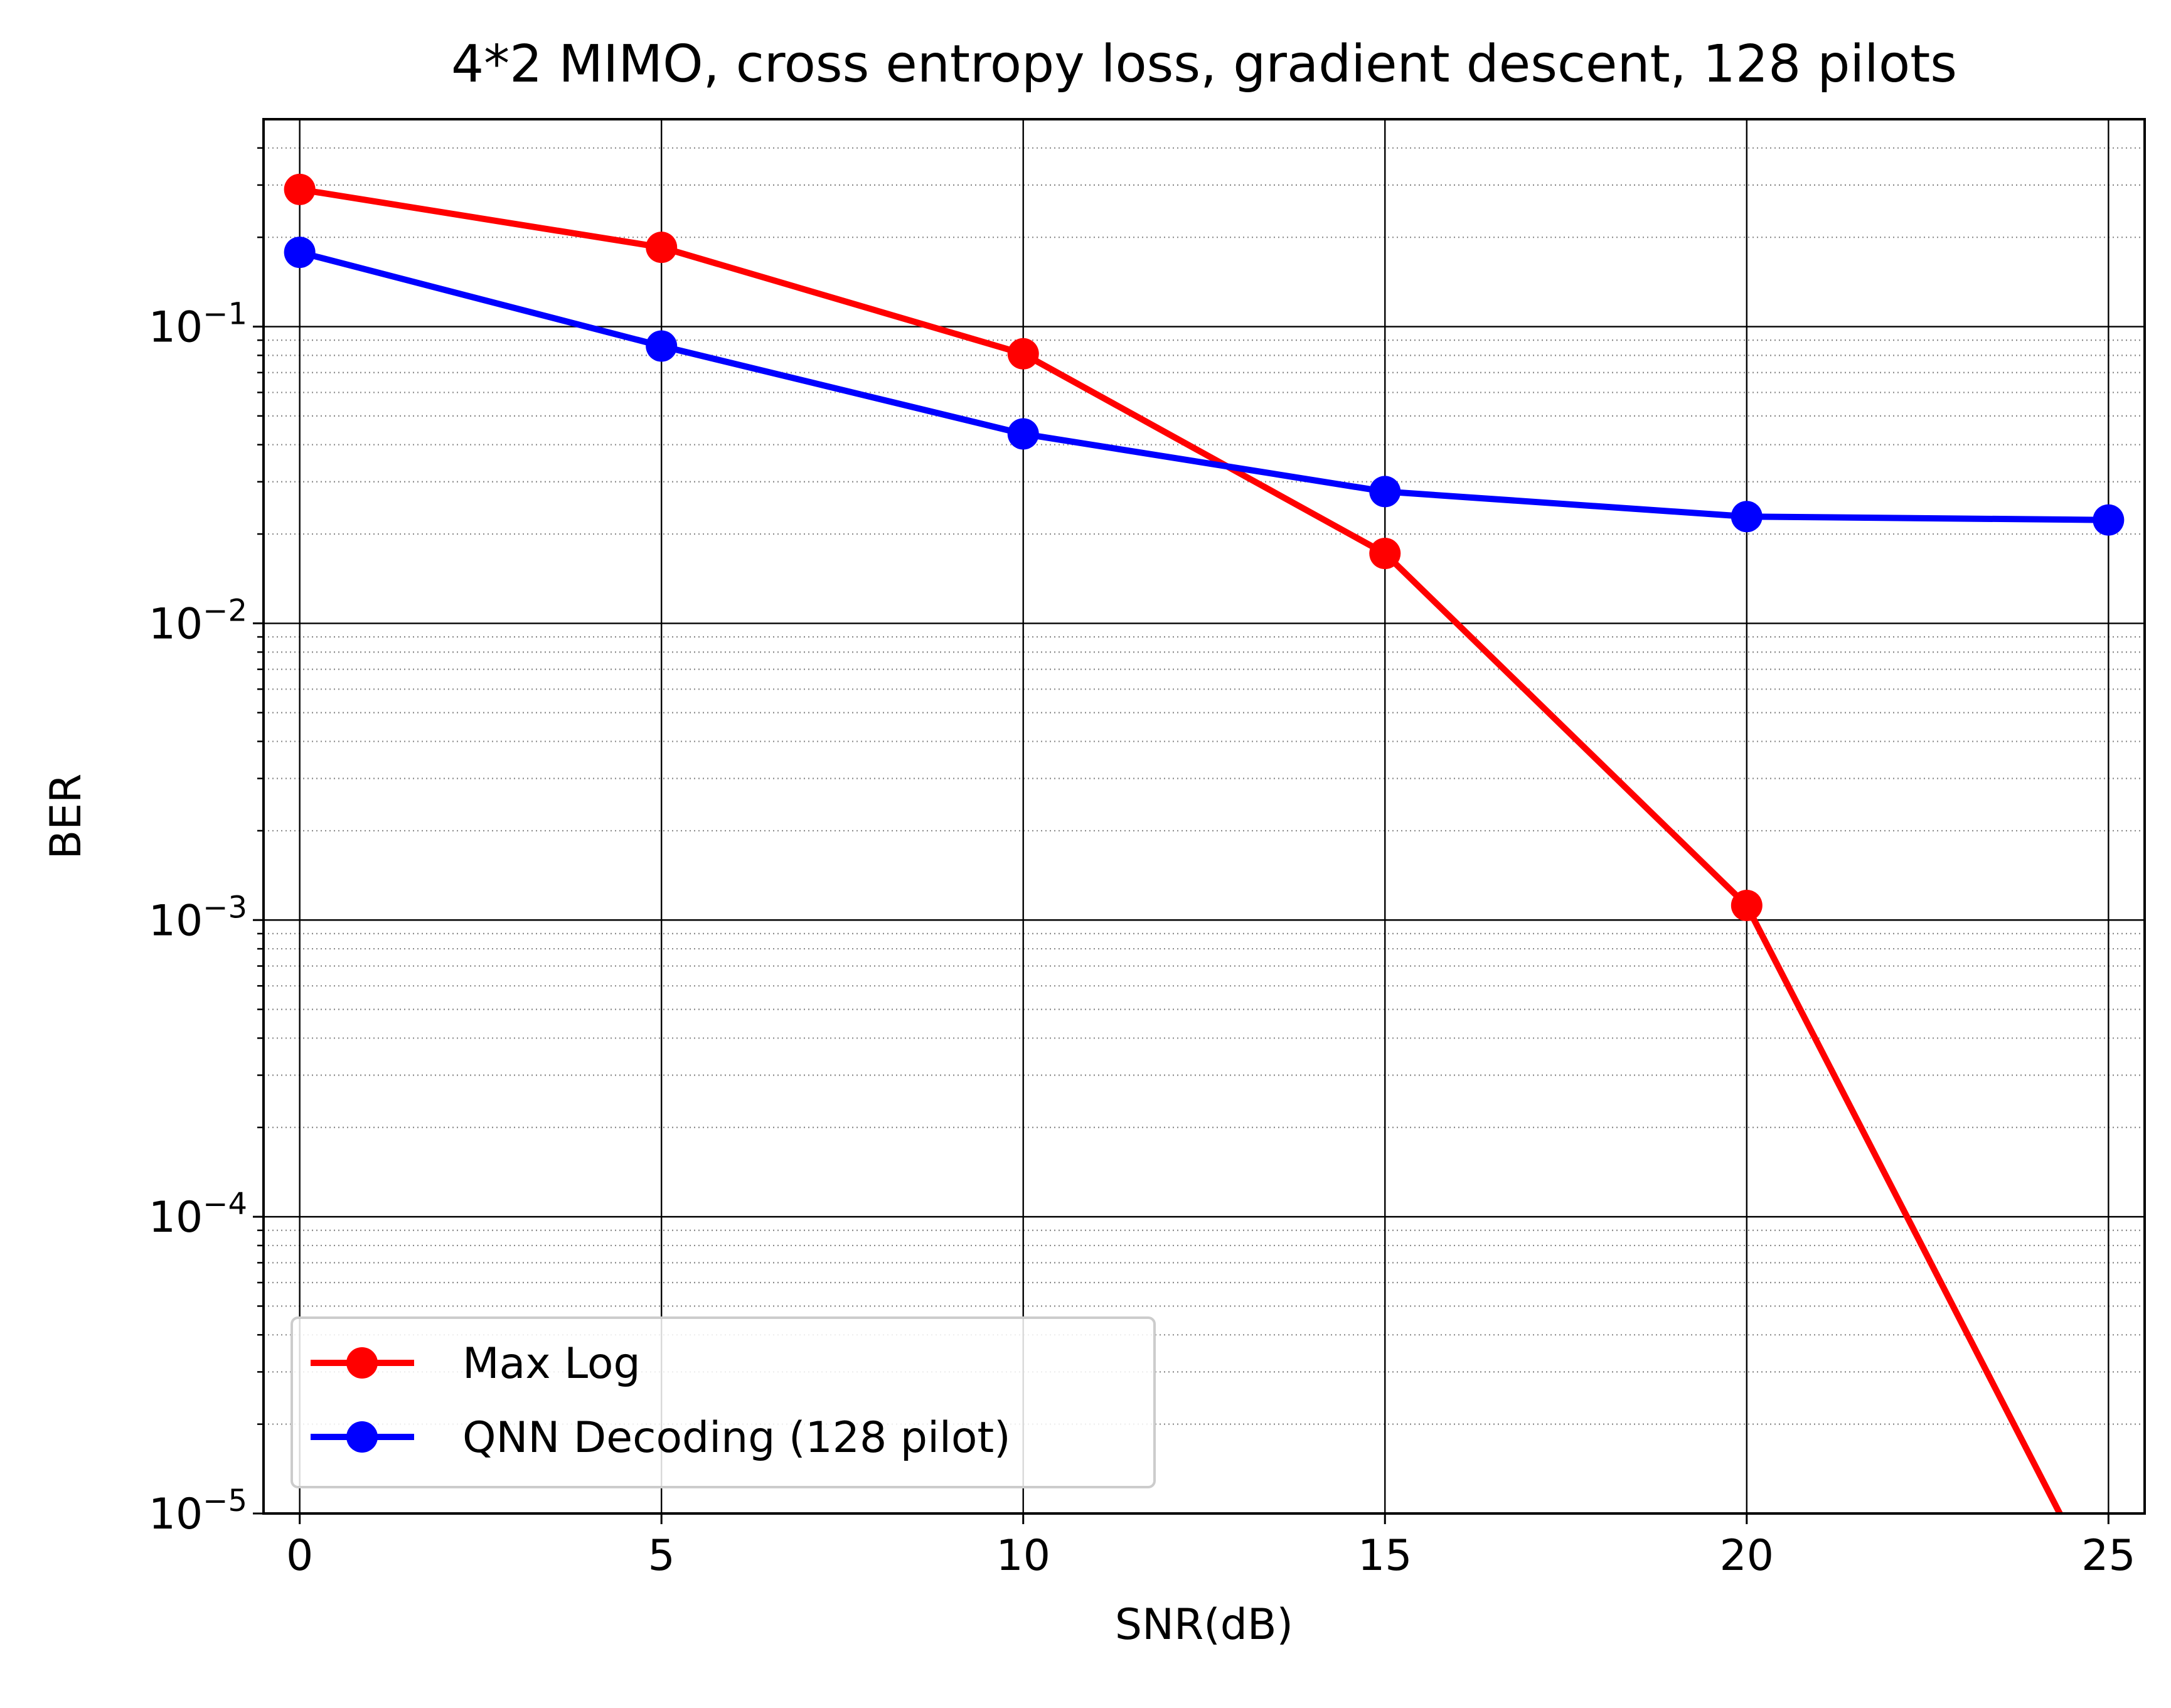 This screenshot has width=2171, height=1708. What do you see at coordinates (551, 1364) in the screenshot?
I see `legend-label: Max Log` at bounding box center [551, 1364].